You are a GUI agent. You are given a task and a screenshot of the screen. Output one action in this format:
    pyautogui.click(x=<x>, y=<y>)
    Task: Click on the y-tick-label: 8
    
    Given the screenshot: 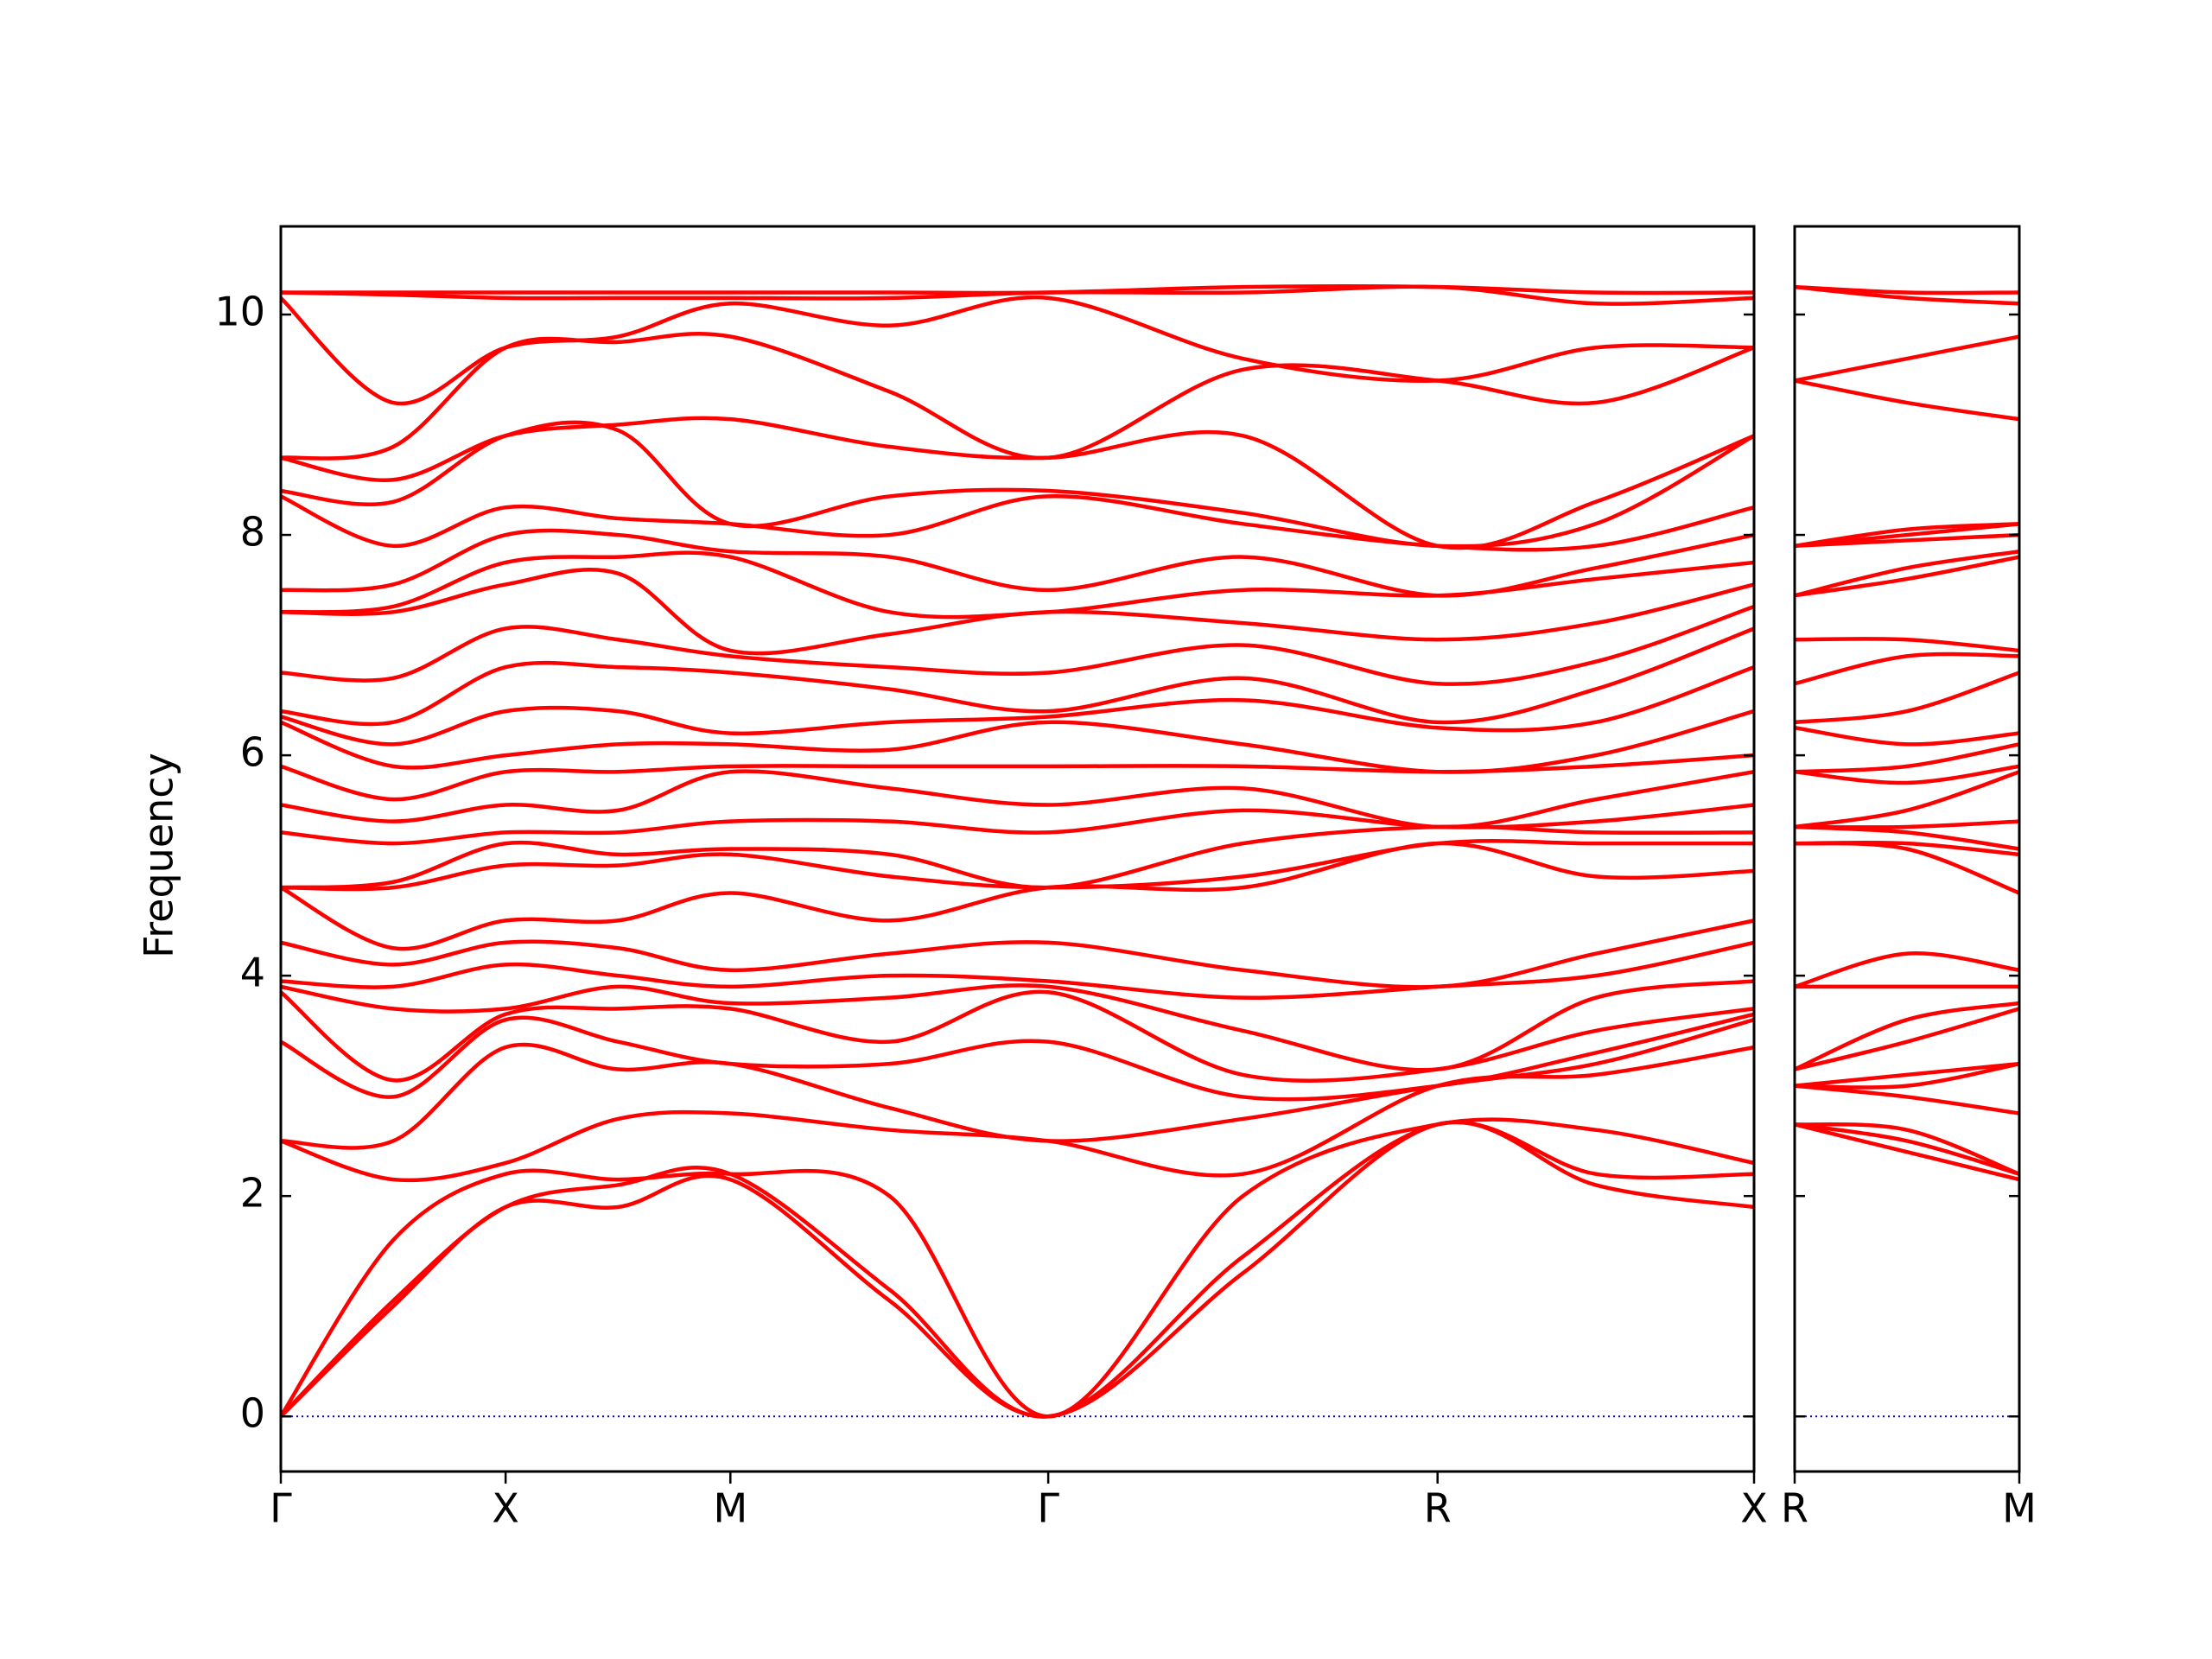 What is the action you would take?
    pyautogui.click(x=252, y=532)
    